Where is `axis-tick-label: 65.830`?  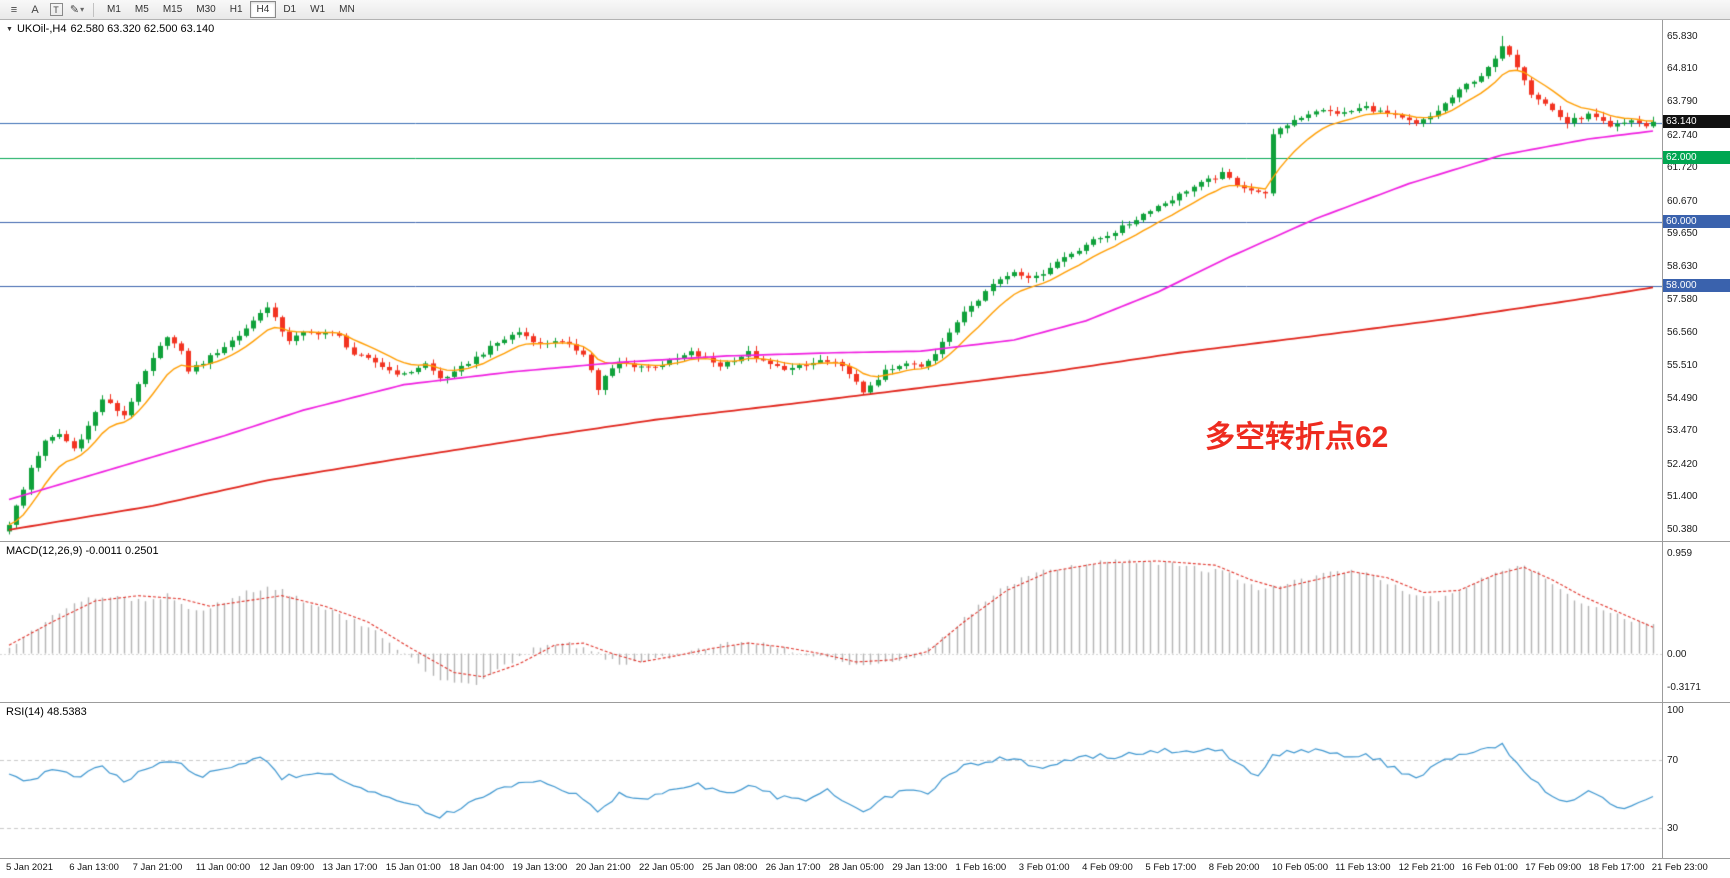 axis-tick-label: 65.830 is located at coordinates (1682, 36).